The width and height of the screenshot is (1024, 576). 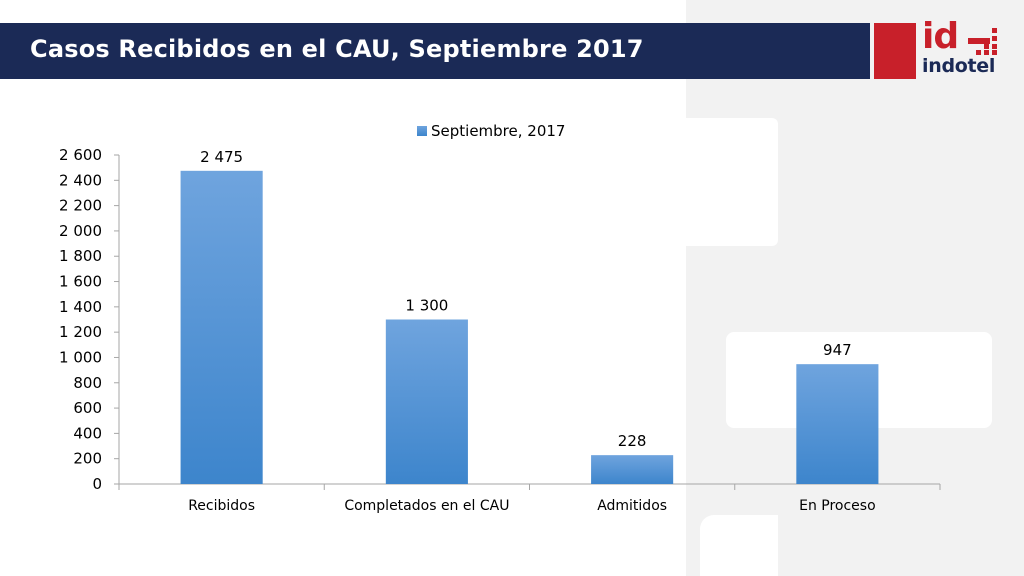 I want to click on logo-wordmark: indotel, so click(x=959, y=66).